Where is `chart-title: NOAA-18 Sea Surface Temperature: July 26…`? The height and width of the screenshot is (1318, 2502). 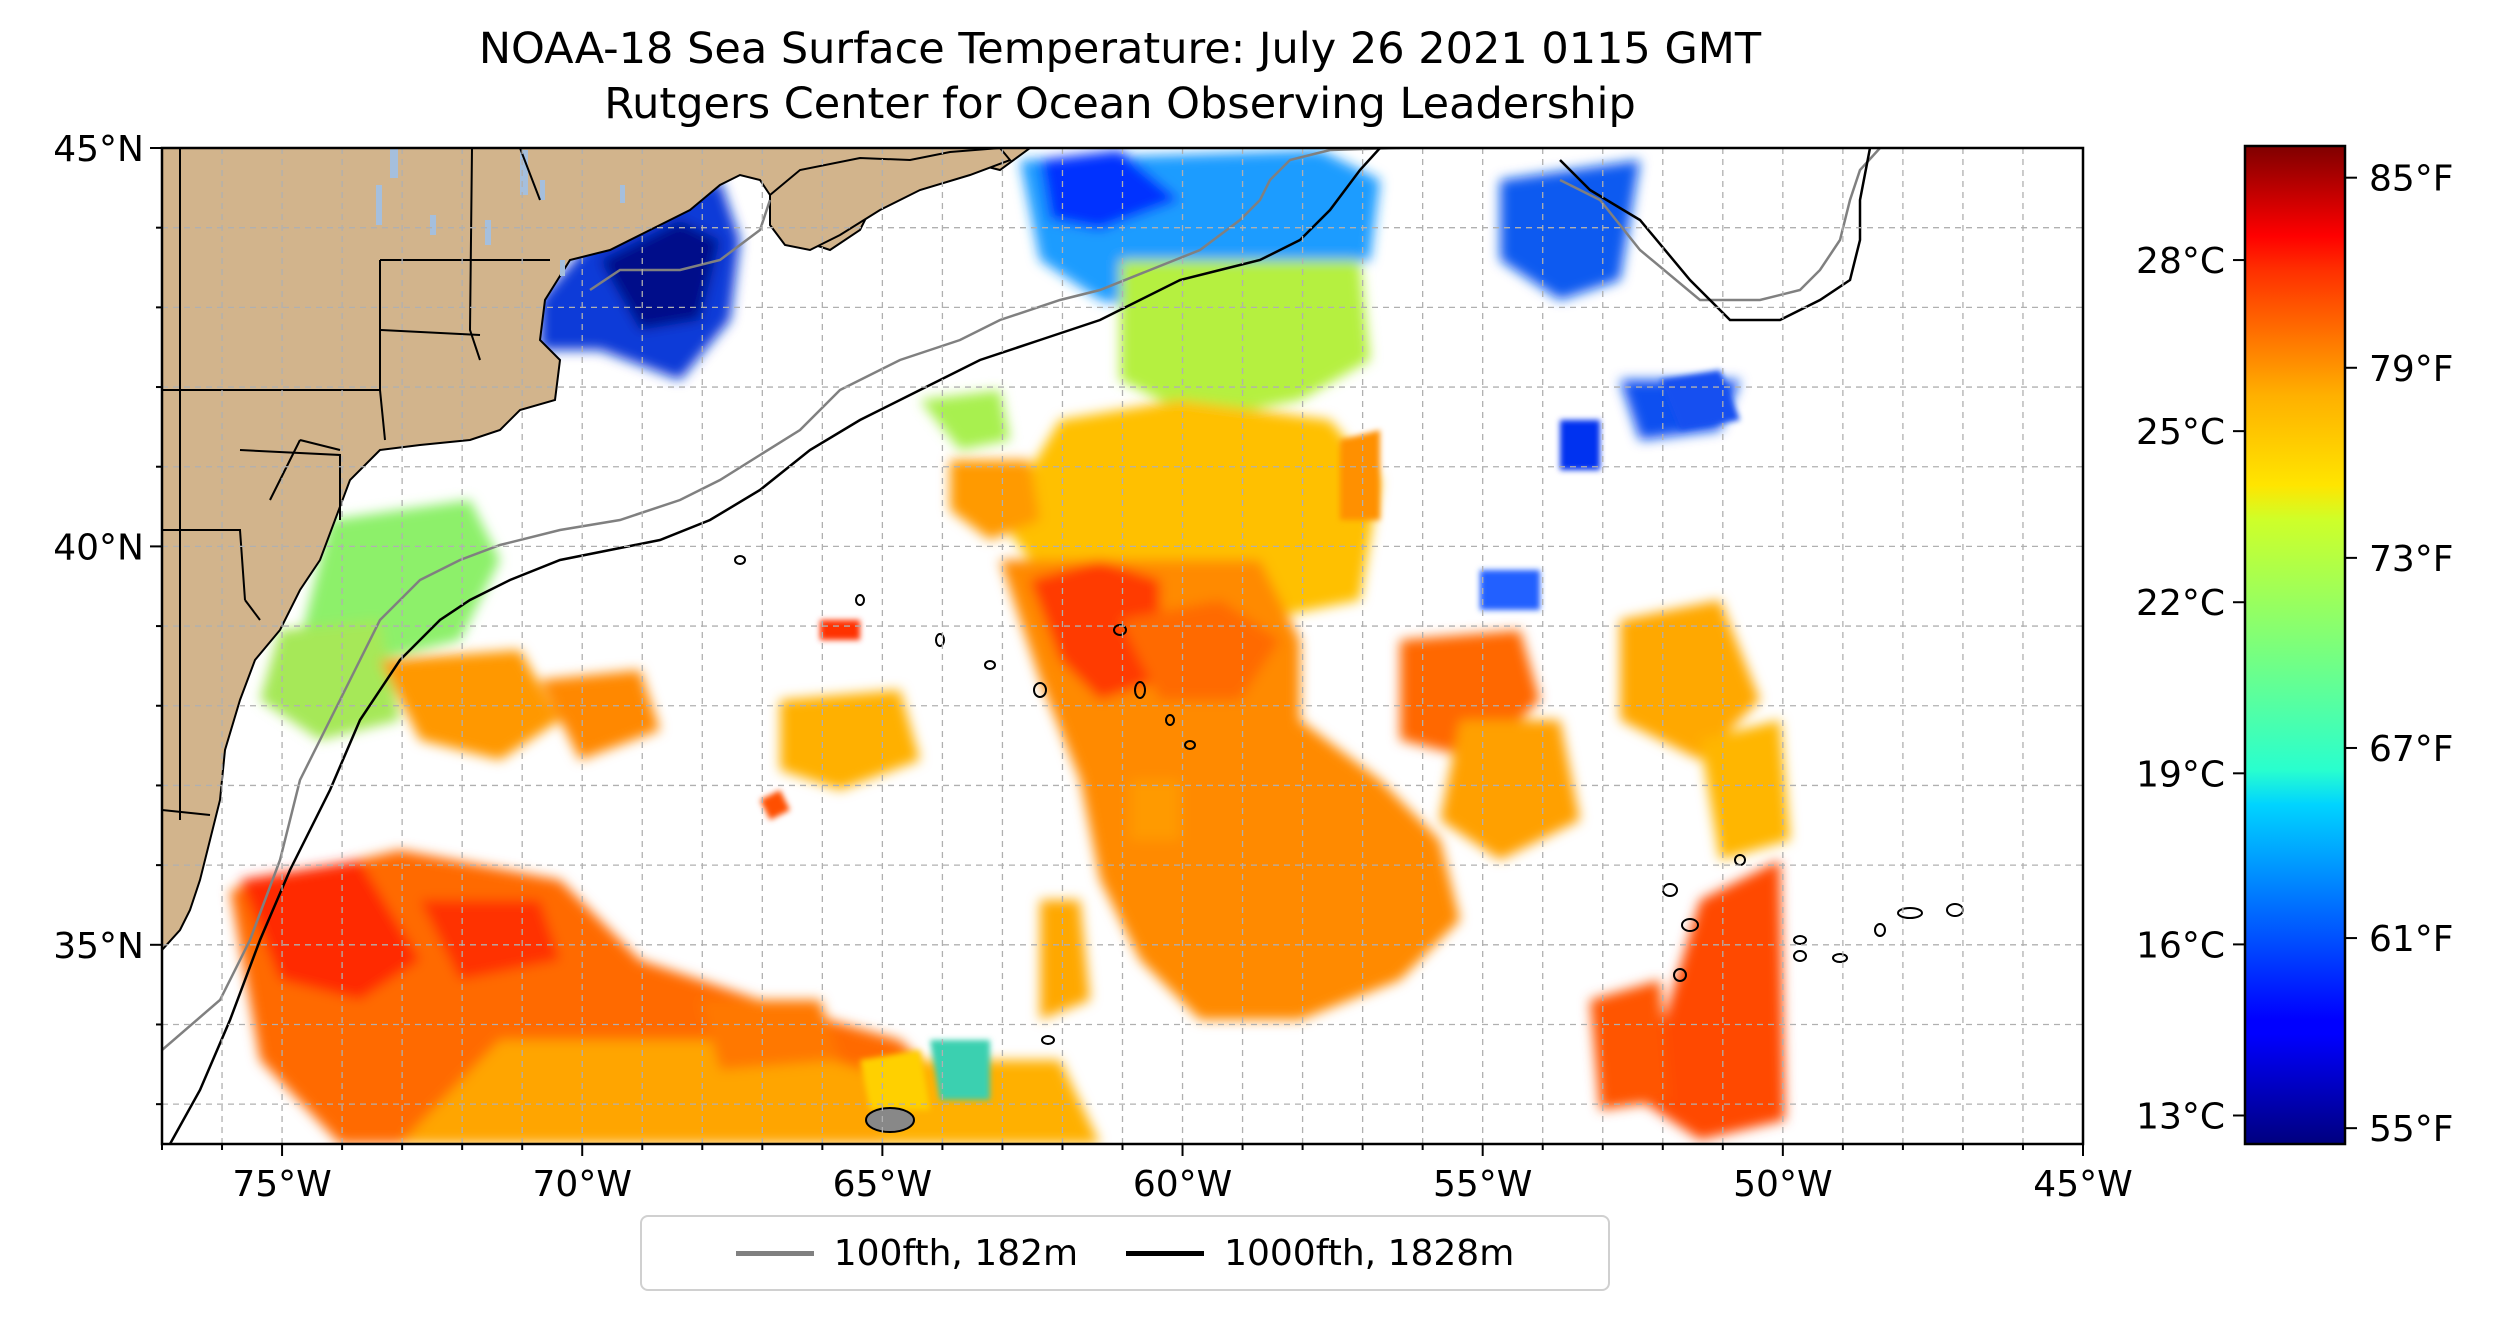
chart-title: NOAA-18 Sea Surface Temperature: July 26… is located at coordinates (1120, 77).